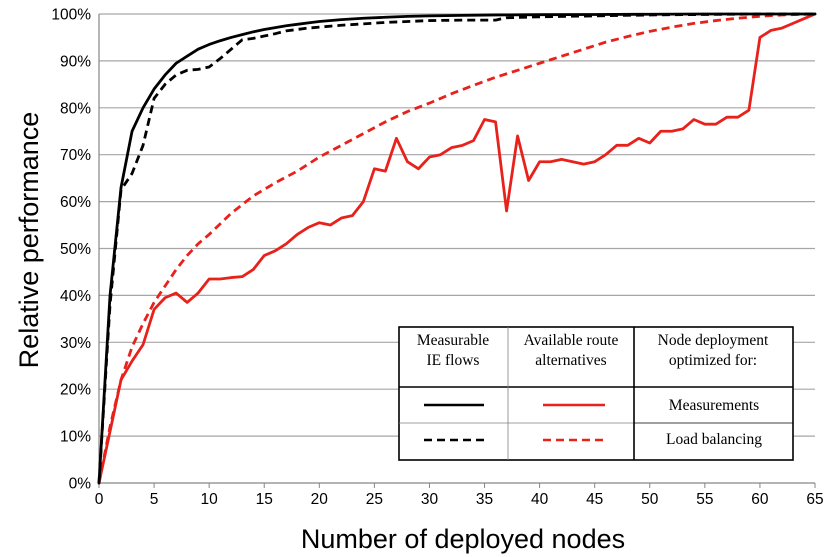 Image resolution: width=830 pixels, height=557 pixels. What do you see at coordinates (714, 439) in the screenshot?
I see `legend-row-load-balancing: Load balancing` at bounding box center [714, 439].